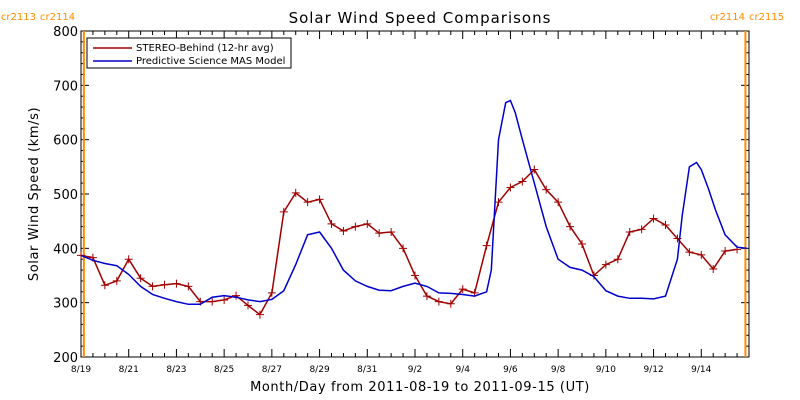 Image resolution: width=800 pixels, height=400 pixels. I want to click on x-tick-label: 8/21, so click(129, 370).